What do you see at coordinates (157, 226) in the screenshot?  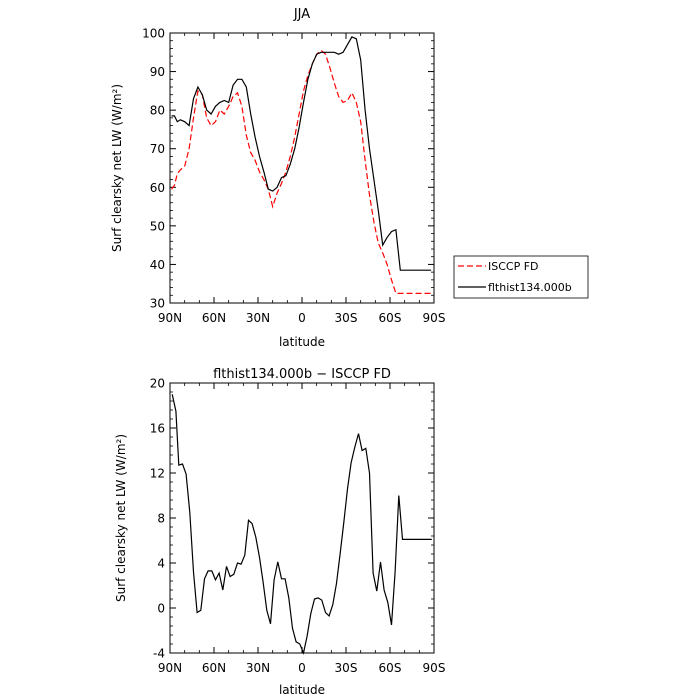 I see `y-tick-label: 50` at bounding box center [157, 226].